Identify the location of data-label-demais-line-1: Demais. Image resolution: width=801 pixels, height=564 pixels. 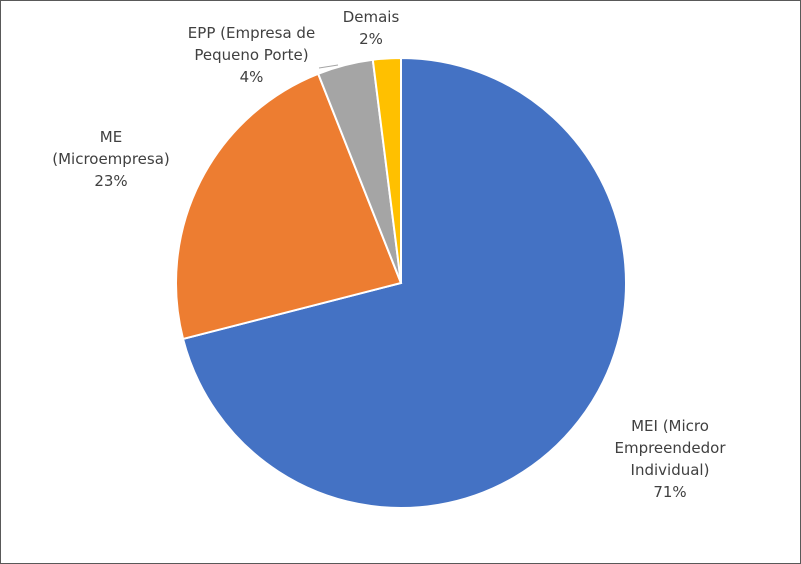
(371, 17).